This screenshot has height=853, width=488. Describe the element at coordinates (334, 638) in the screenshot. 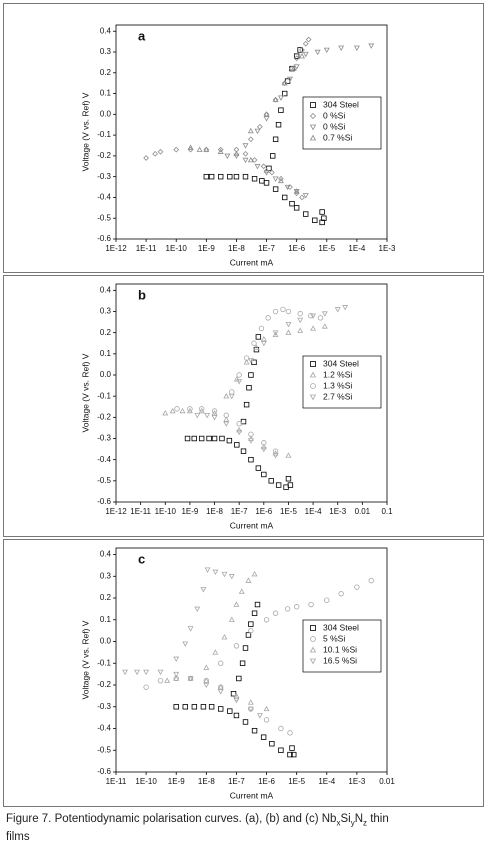

I see `legend-label: 5 %Si` at that location.